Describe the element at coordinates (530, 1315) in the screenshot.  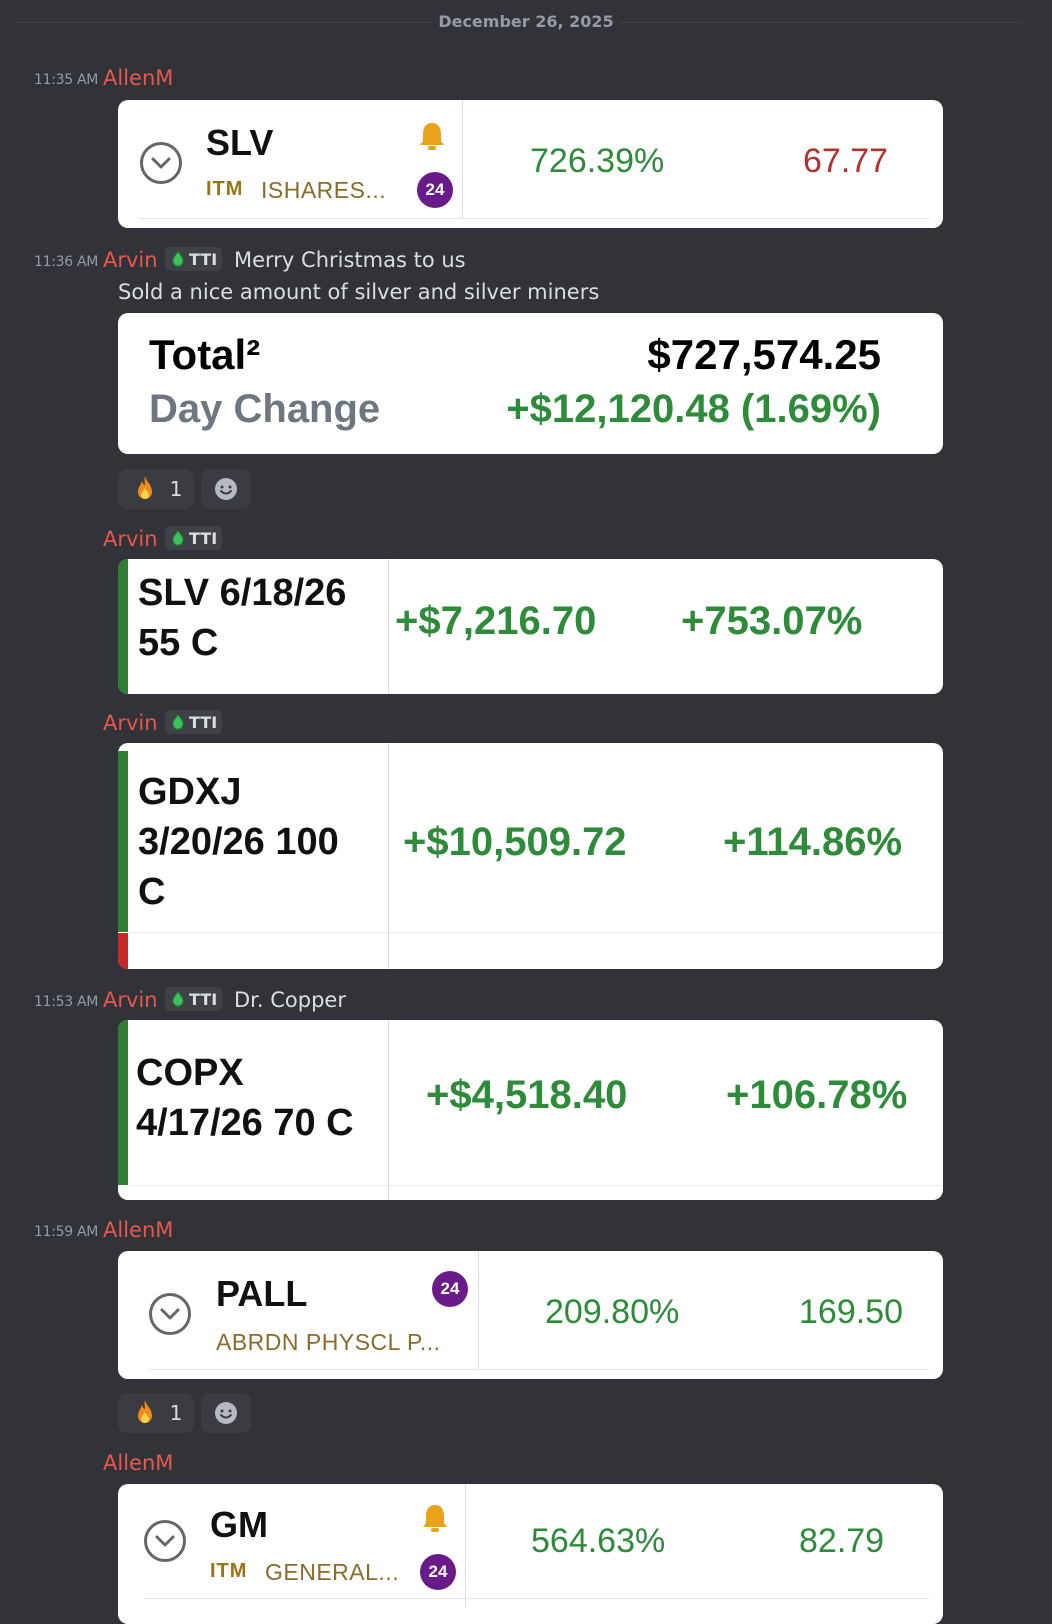
I see `stock-alert-card: PALL ABRDN PHYSCL P... 24 209.80% 169.50` at that location.